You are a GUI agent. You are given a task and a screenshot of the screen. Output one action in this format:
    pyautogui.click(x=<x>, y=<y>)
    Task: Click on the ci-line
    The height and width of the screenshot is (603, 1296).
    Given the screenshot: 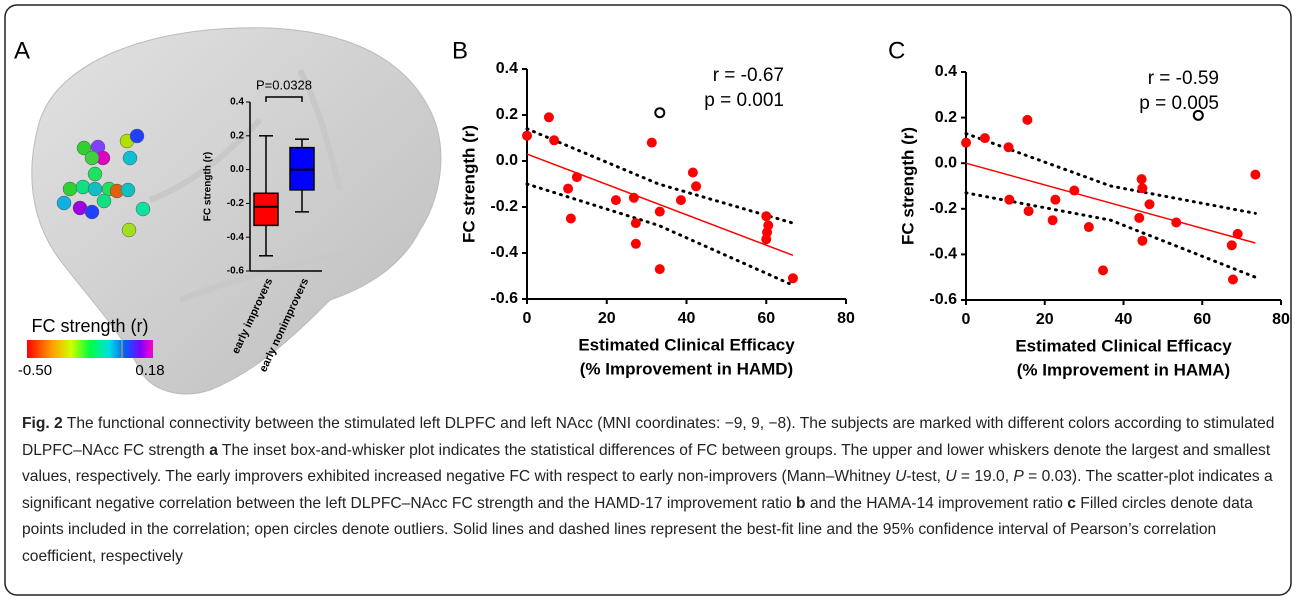 What is the action you would take?
    pyautogui.click(x=1110, y=235)
    